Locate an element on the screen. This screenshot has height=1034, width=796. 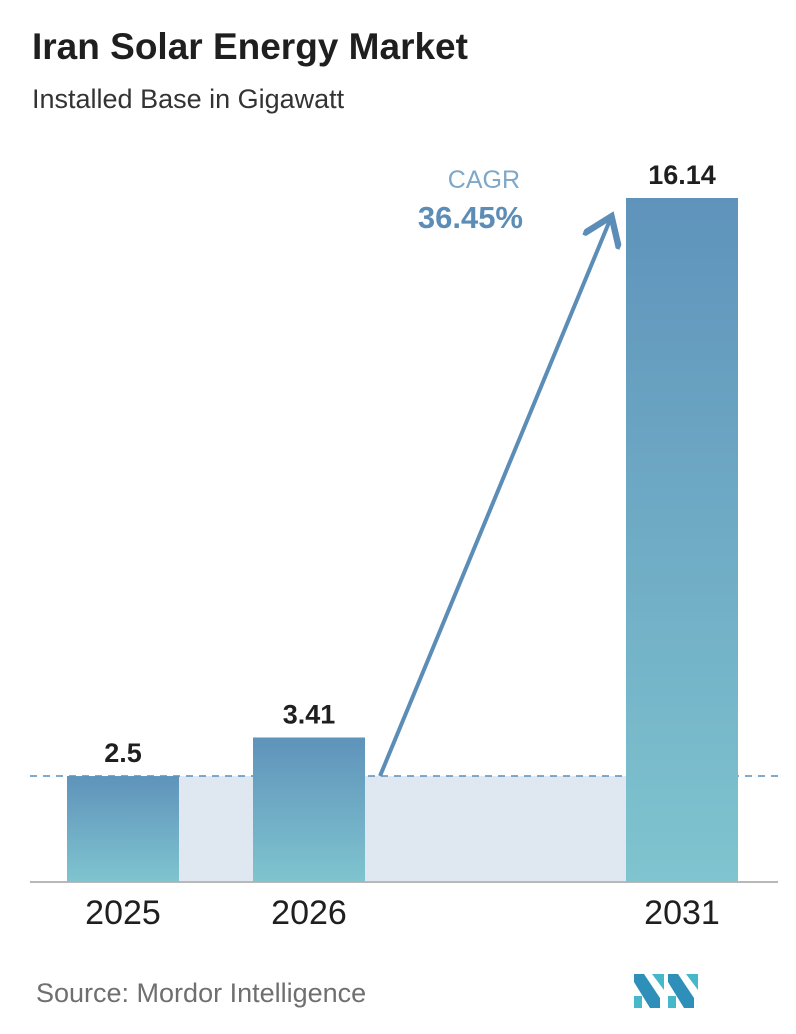
bar-2026 is located at coordinates (309, 809).